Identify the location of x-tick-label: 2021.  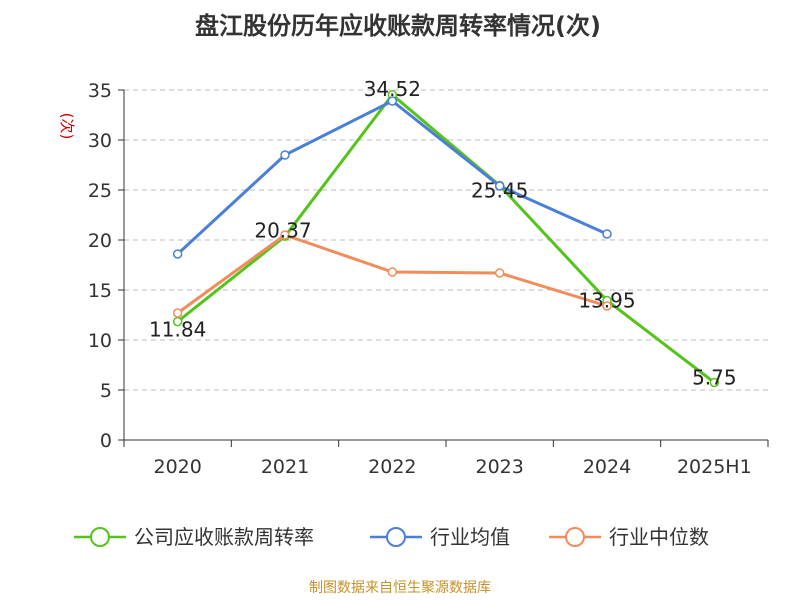
(285, 467).